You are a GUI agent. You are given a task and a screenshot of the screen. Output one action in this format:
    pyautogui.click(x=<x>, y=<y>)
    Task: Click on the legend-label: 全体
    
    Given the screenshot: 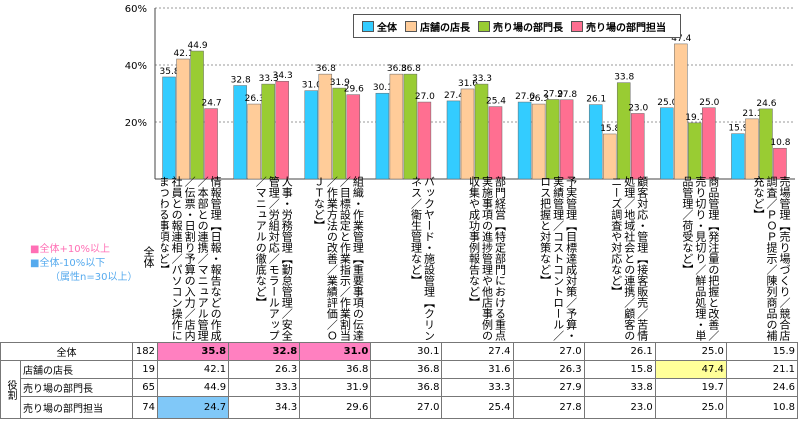 What is the action you would take?
    pyautogui.click(x=387, y=28)
    